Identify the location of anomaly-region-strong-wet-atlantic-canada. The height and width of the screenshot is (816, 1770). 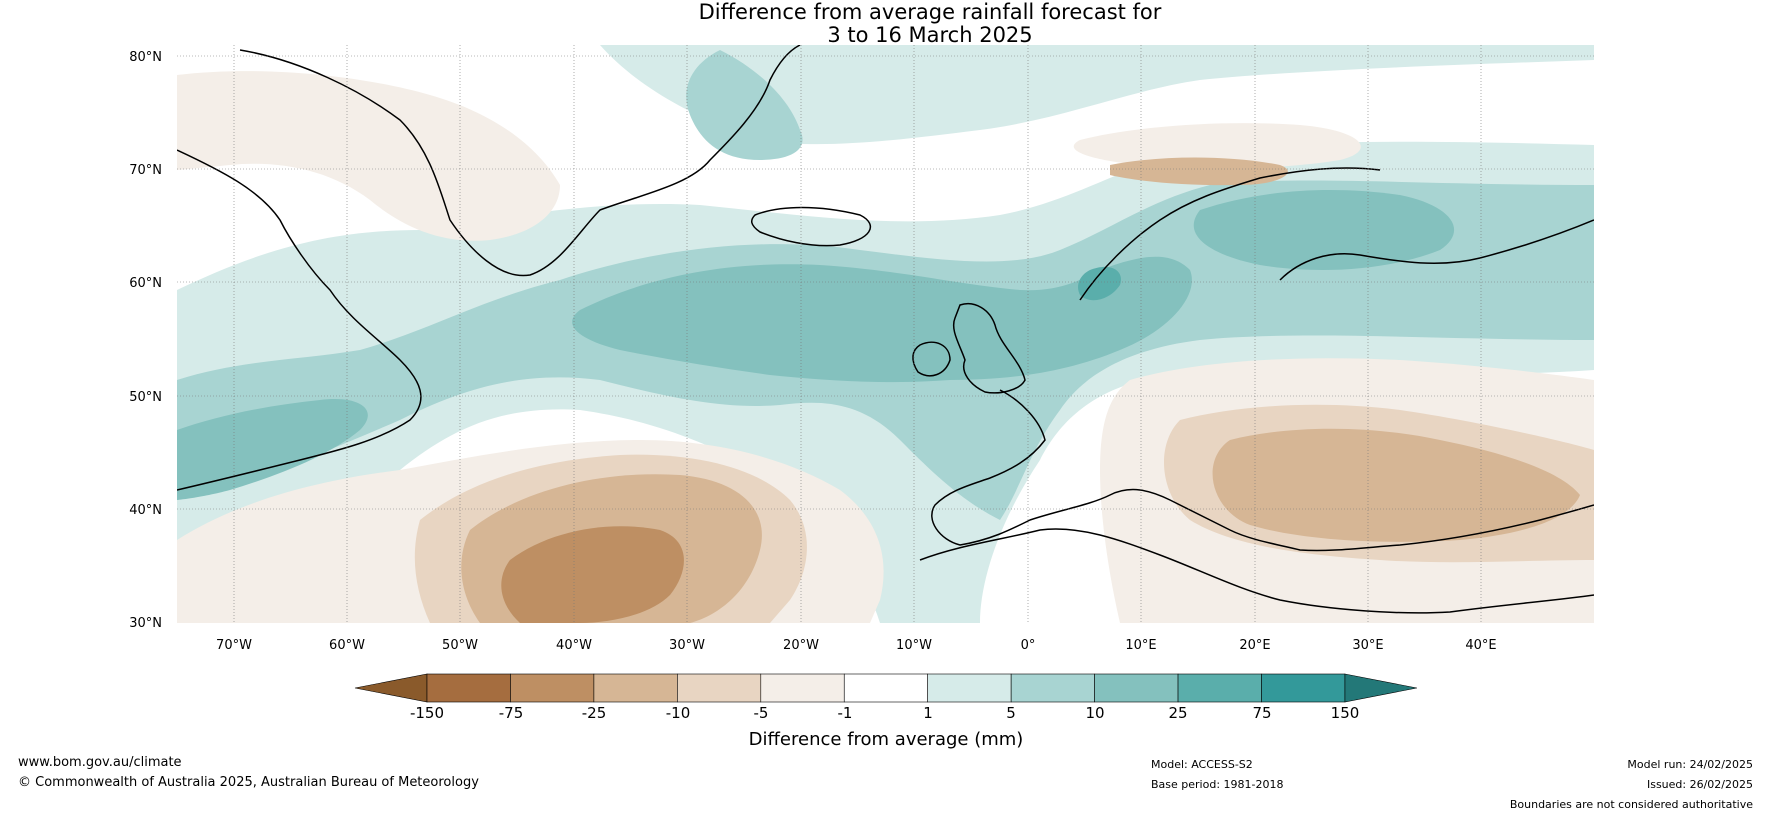
(272, 449).